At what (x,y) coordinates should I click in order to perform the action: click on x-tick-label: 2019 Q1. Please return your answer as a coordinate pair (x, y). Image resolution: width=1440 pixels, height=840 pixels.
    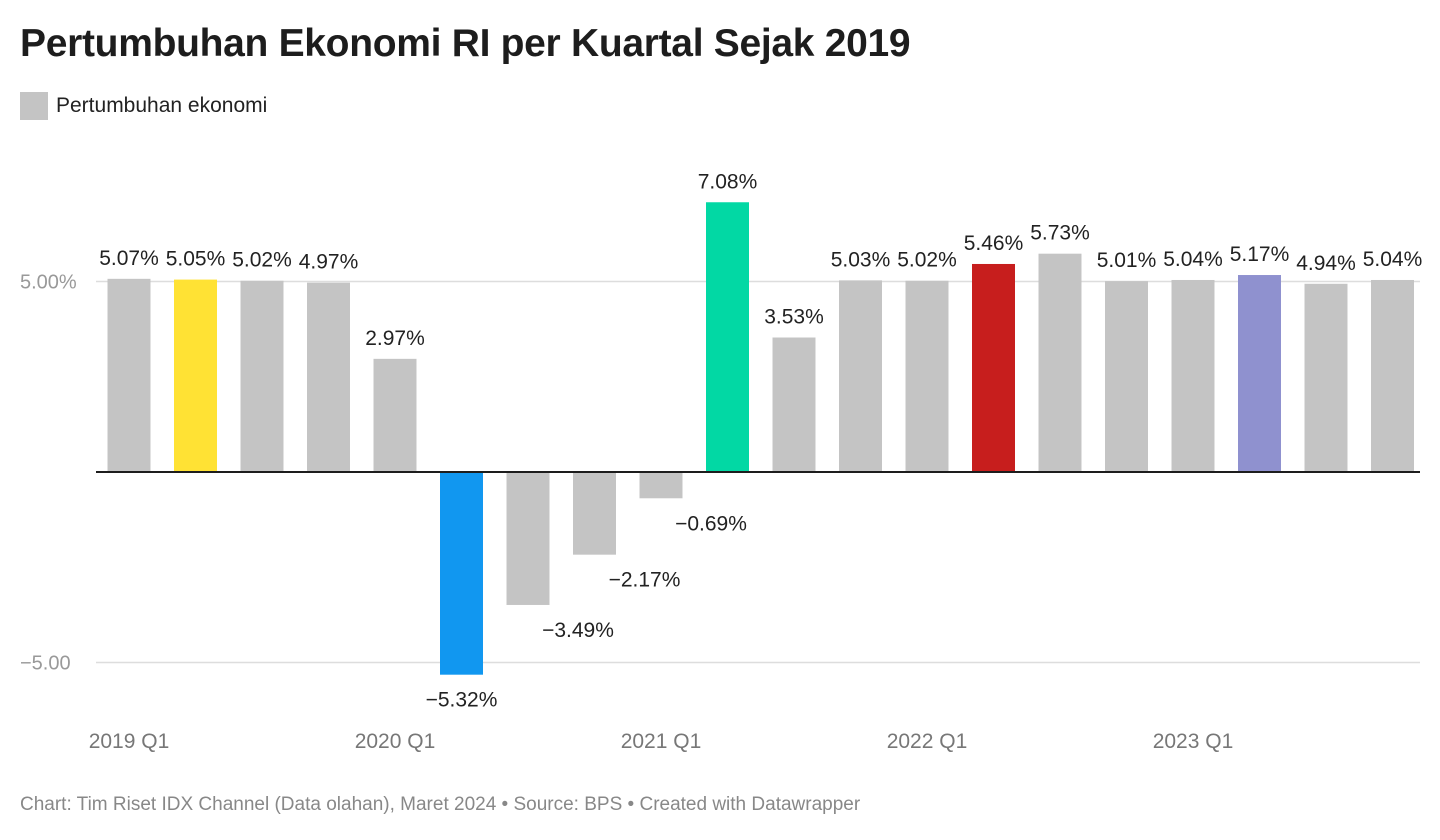
    Looking at the image, I should click on (129, 741).